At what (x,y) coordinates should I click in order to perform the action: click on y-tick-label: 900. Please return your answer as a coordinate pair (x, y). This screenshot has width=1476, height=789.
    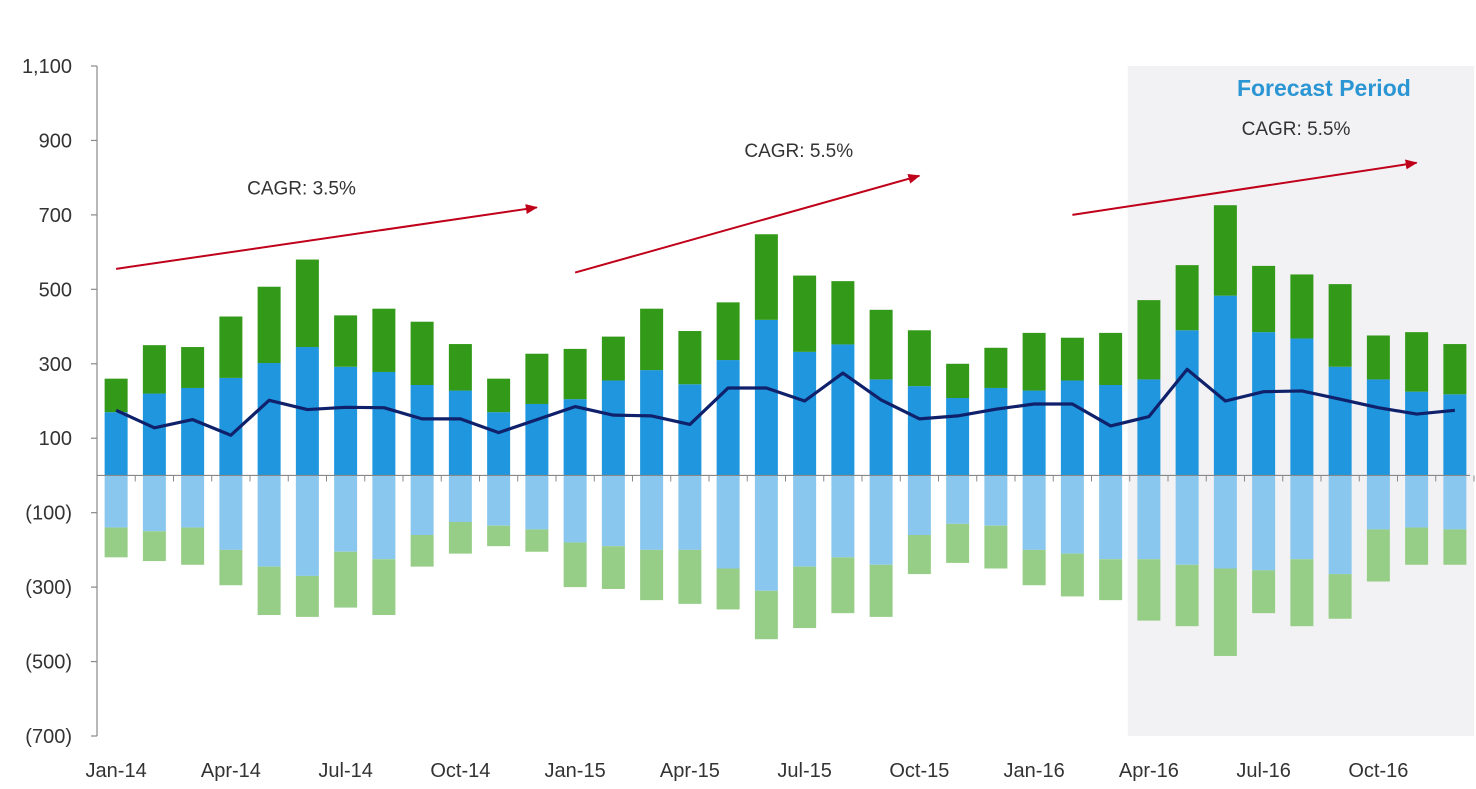
    Looking at the image, I should click on (55, 141).